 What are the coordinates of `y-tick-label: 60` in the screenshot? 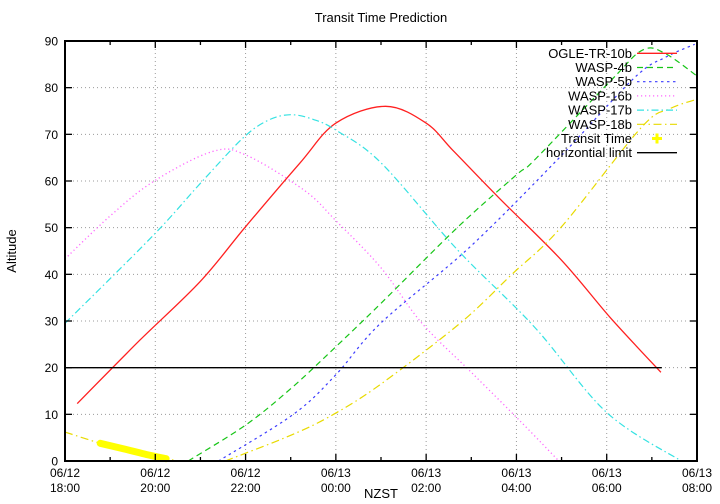 It's located at (52, 182).